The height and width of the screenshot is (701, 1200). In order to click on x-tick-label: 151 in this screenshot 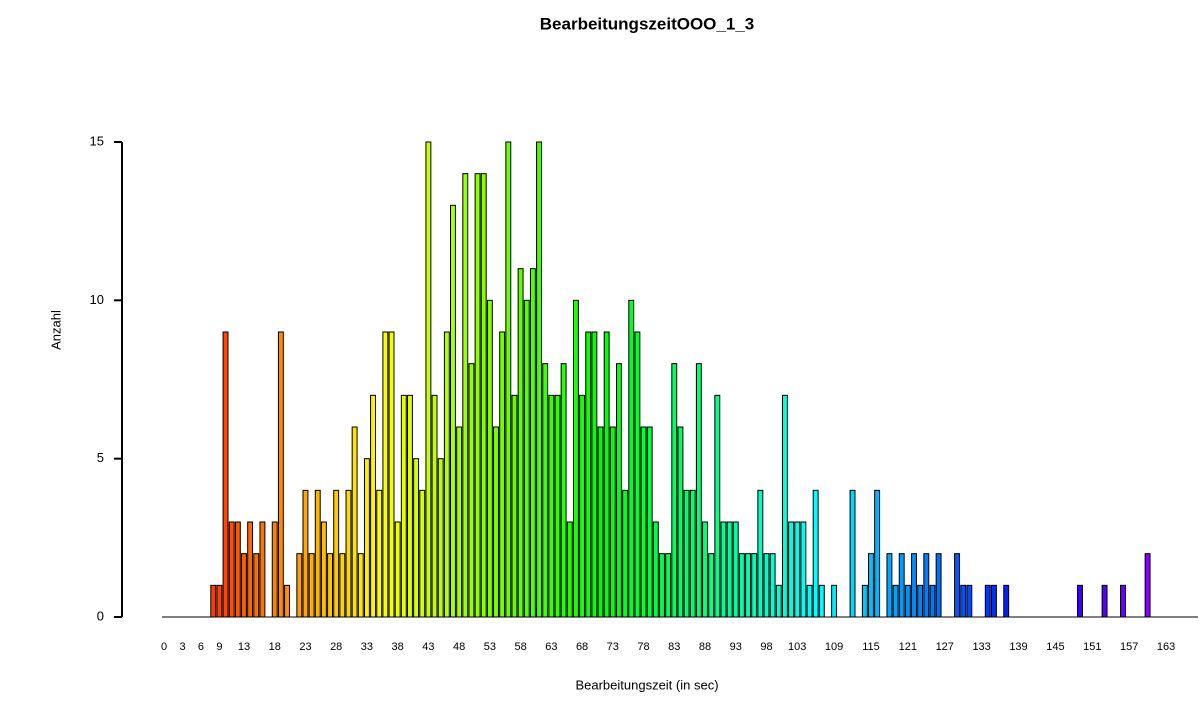, I will do `click(1092, 647)`.